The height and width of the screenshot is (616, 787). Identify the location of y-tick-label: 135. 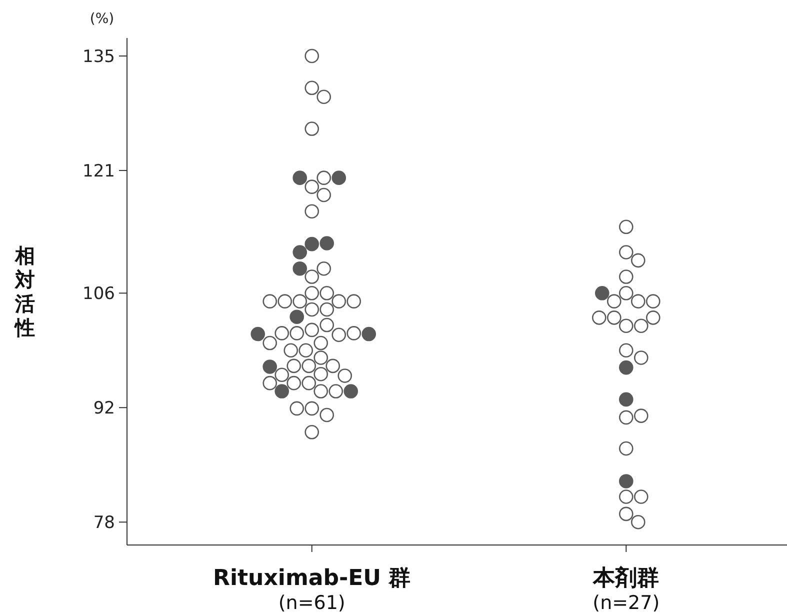
(98, 56).